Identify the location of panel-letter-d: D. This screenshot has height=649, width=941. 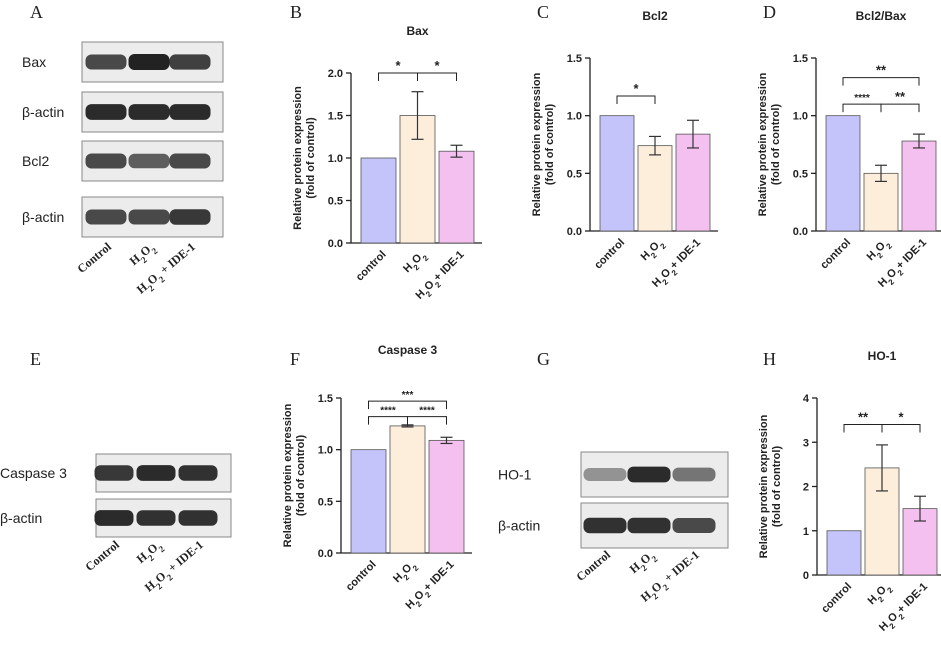
(769, 12).